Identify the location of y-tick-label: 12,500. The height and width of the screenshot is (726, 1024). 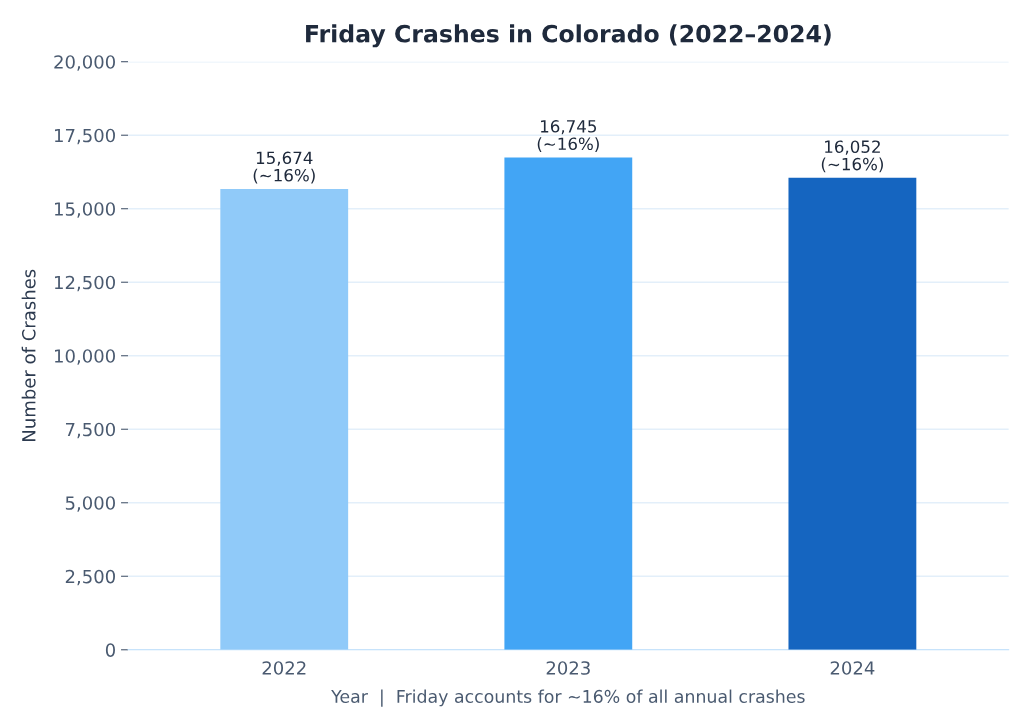
(85, 283).